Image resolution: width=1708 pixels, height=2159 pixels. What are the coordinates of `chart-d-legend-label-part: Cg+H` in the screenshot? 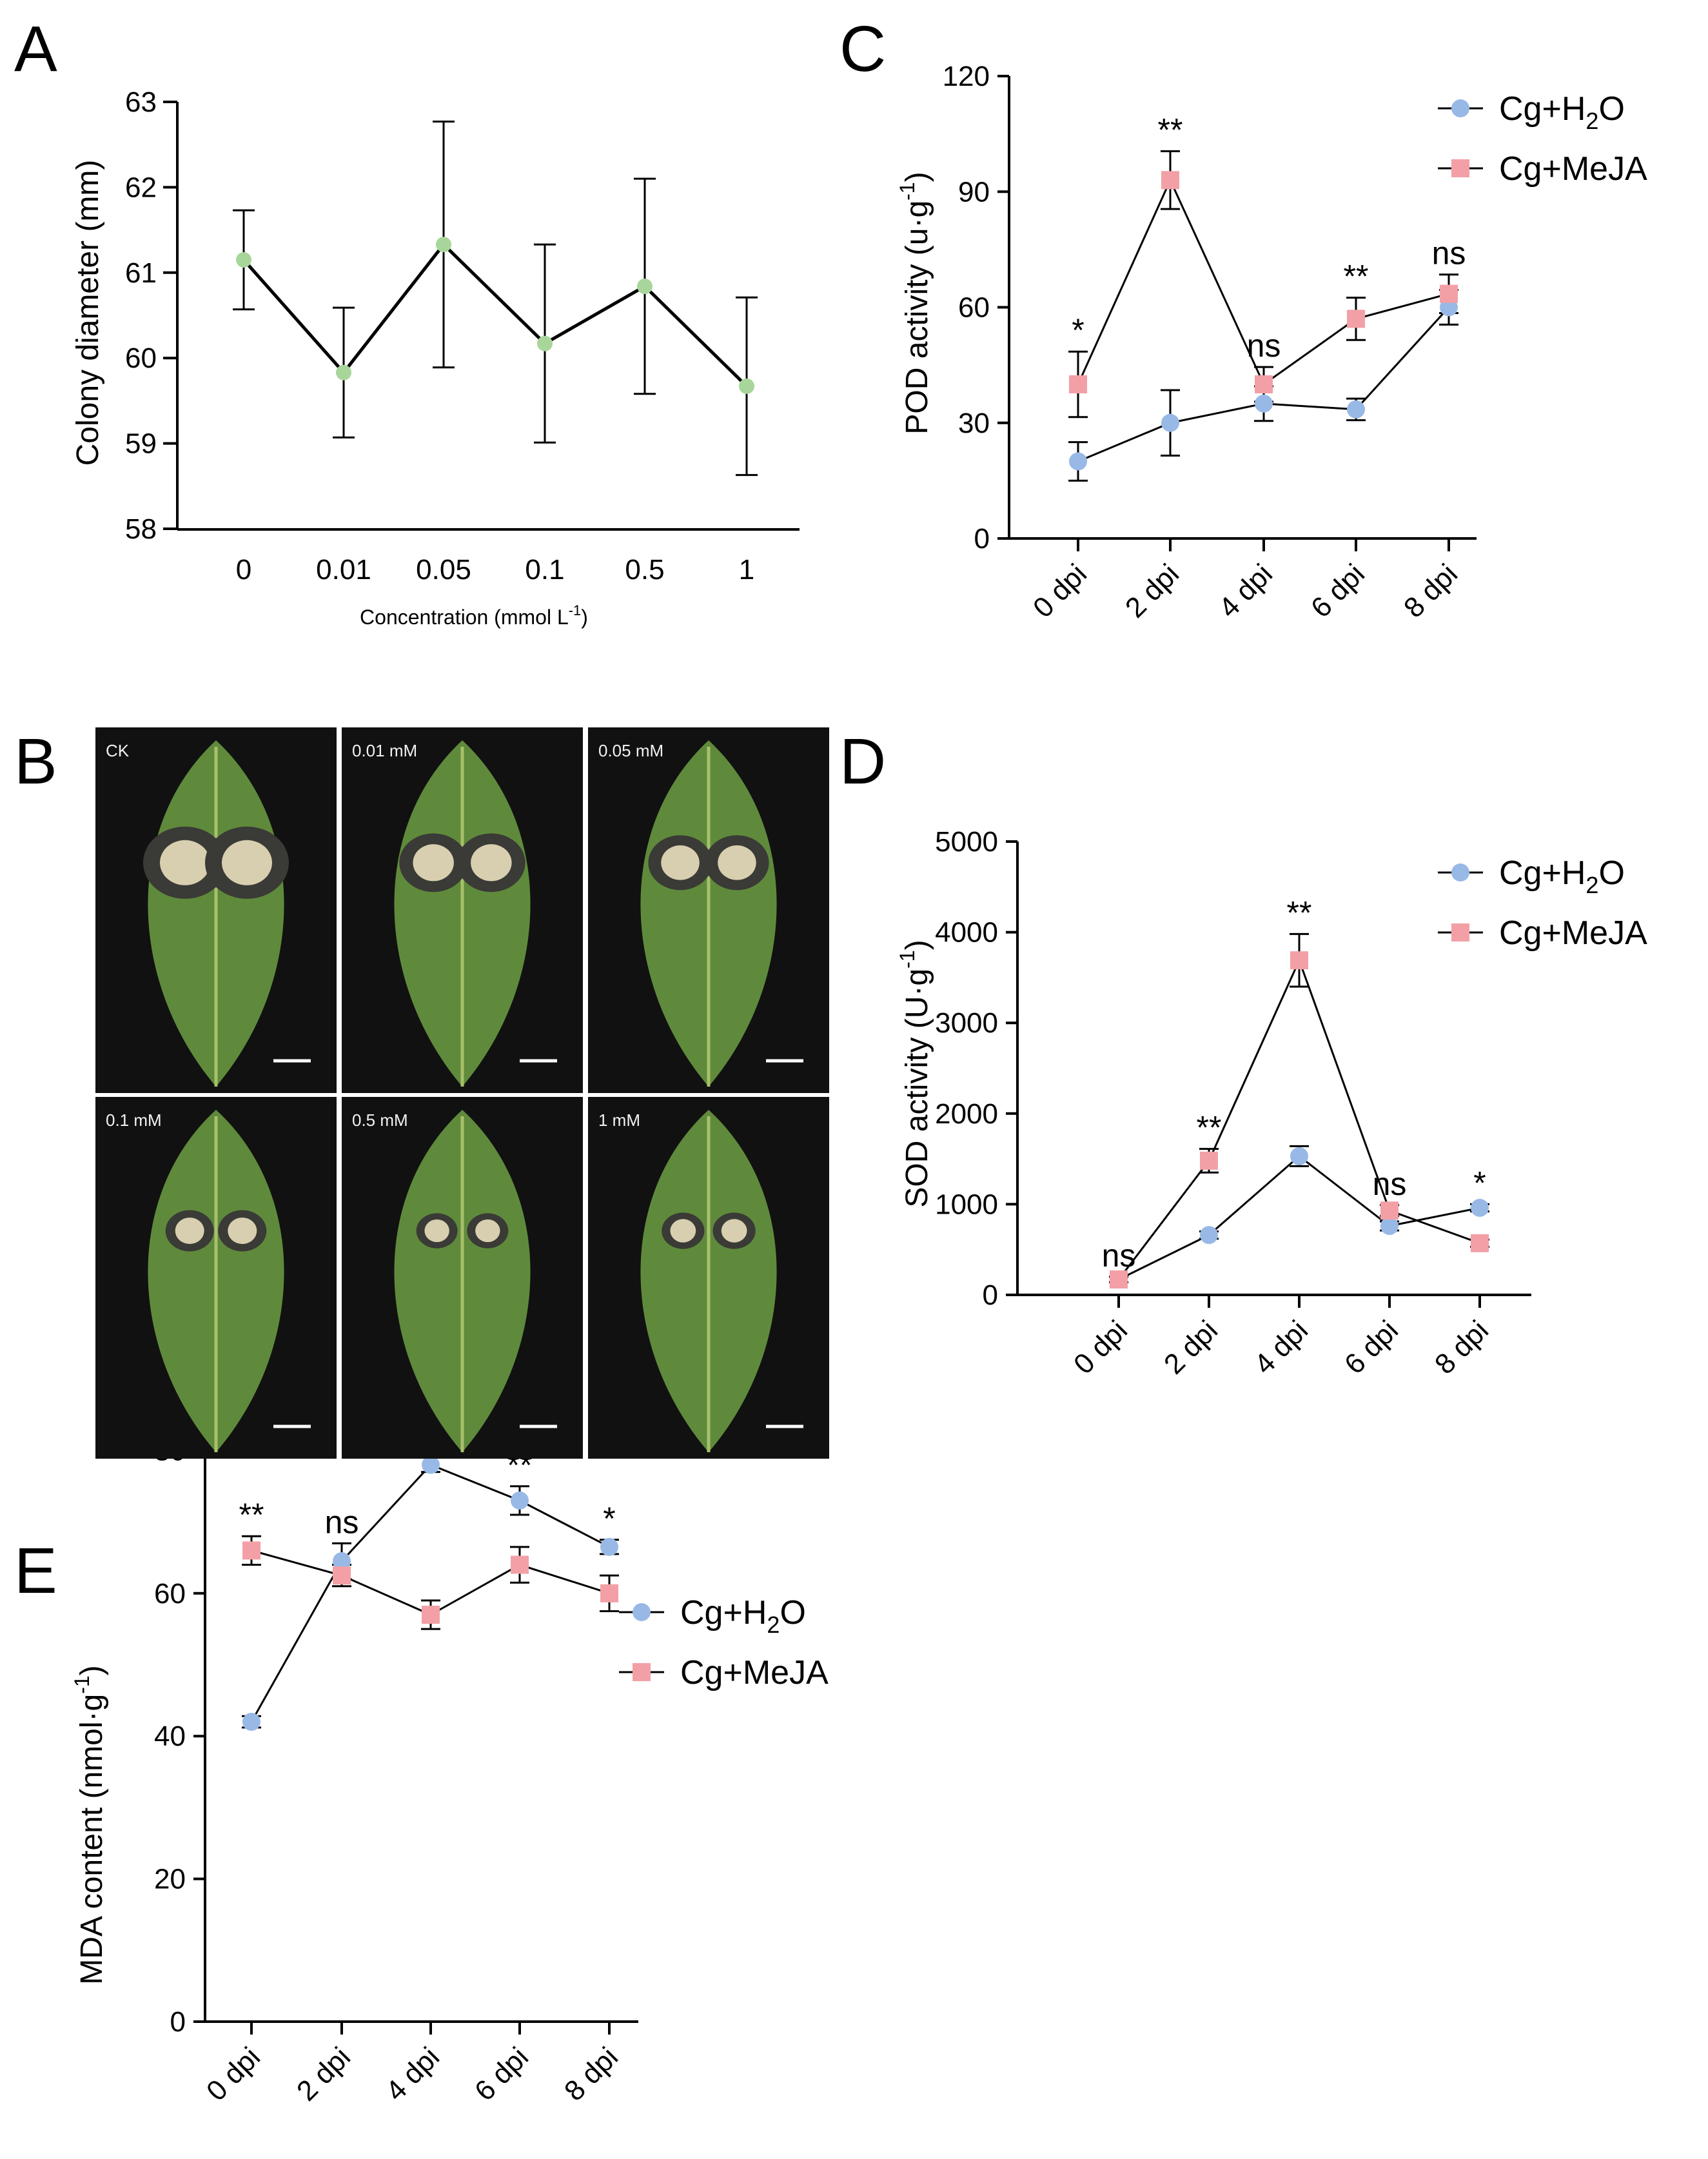 It's located at (1542, 873).